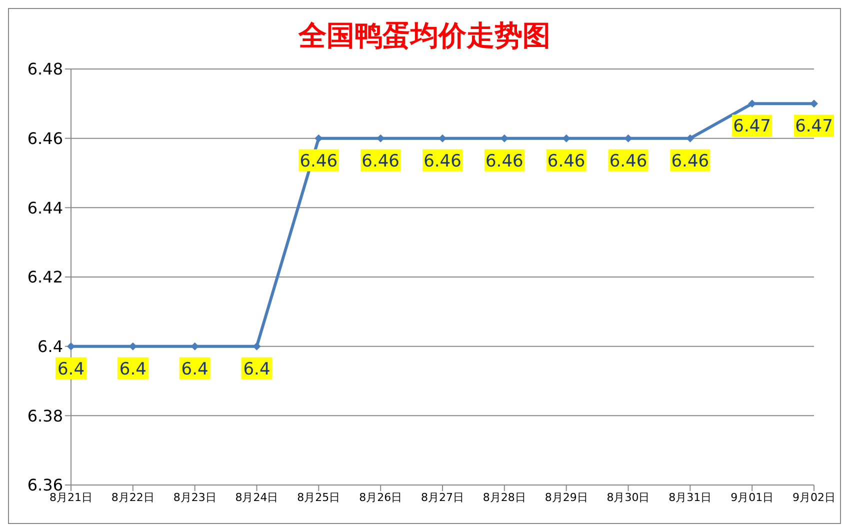 This screenshot has width=849, height=532. Describe the element at coordinates (256, 497) in the screenshot. I see `x-tick-label: 8月24日` at that location.